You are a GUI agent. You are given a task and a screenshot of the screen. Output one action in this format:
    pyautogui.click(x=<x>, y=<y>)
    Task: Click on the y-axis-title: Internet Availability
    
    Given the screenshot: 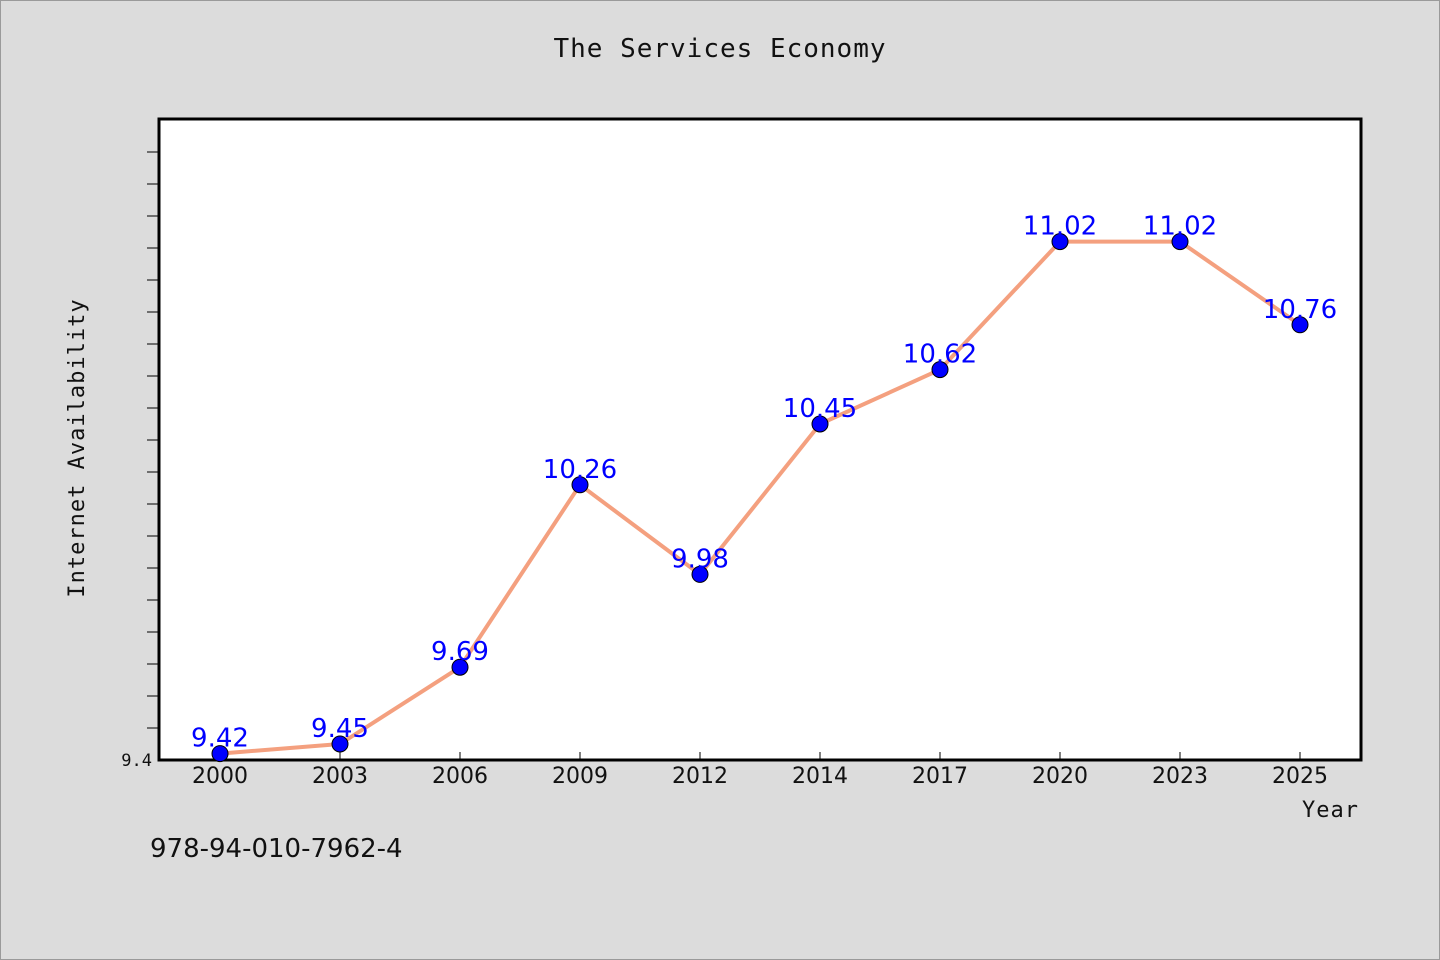 What is the action you would take?
    pyautogui.click(x=77, y=447)
    